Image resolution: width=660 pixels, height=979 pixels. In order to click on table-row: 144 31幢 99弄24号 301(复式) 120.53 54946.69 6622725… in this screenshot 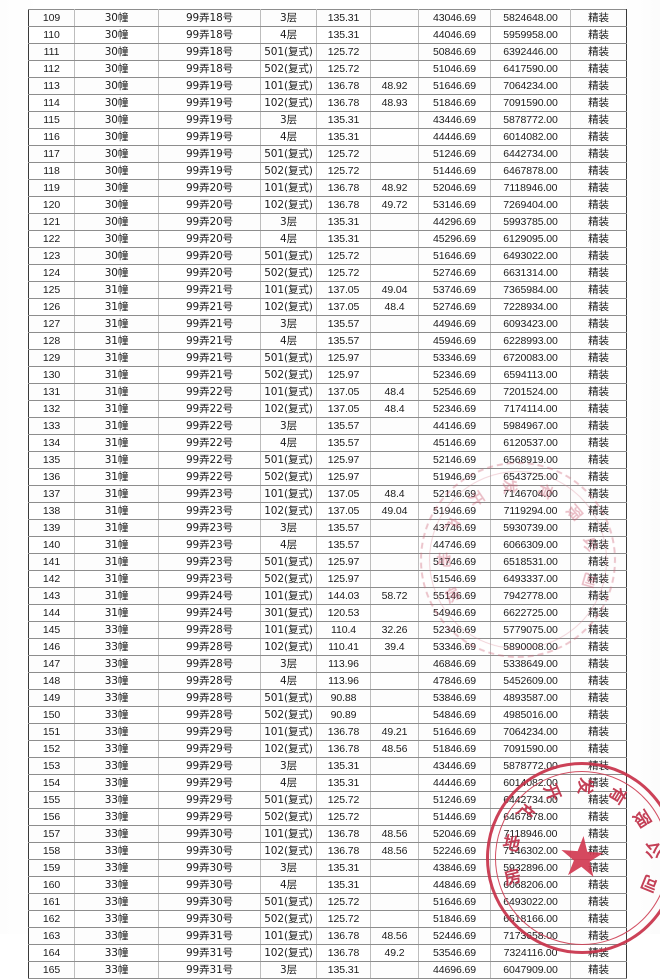, I will do `click(327, 613)`.